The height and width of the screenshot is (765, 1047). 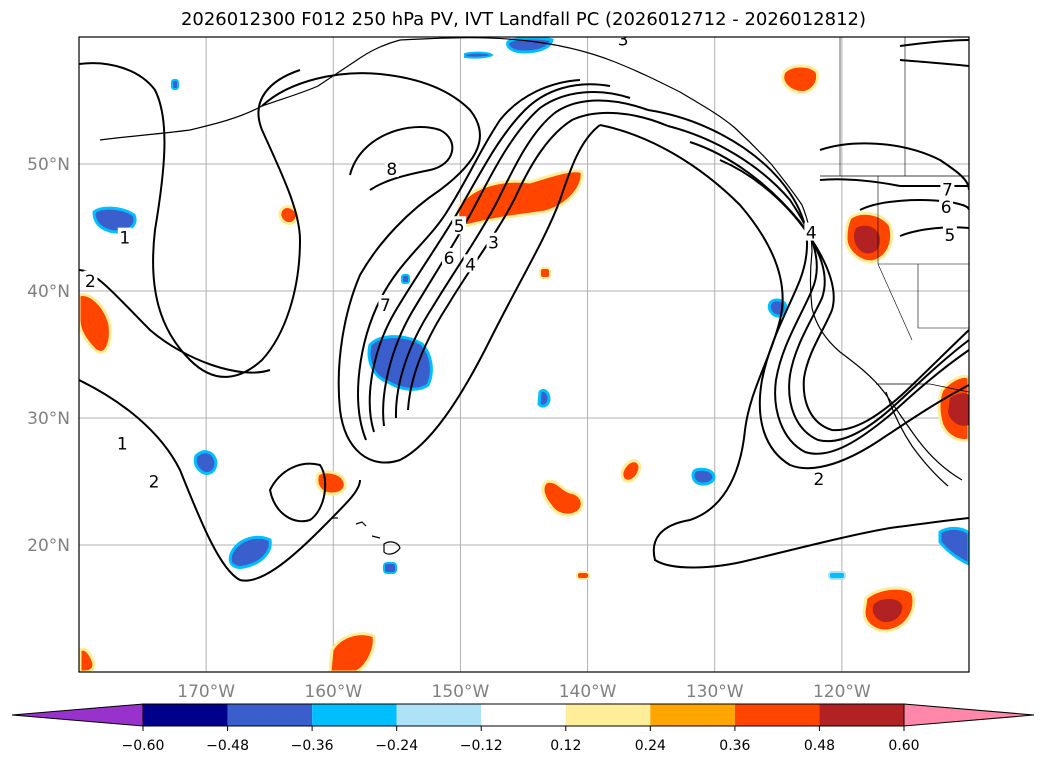 What do you see at coordinates (333, 692) in the screenshot?
I see `lon-tick-label: 160°W` at bounding box center [333, 692].